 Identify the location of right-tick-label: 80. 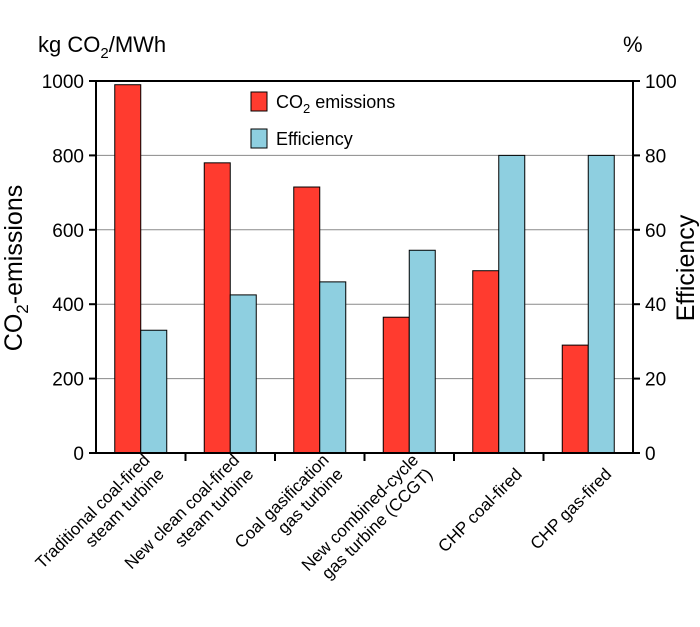
(655, 156).